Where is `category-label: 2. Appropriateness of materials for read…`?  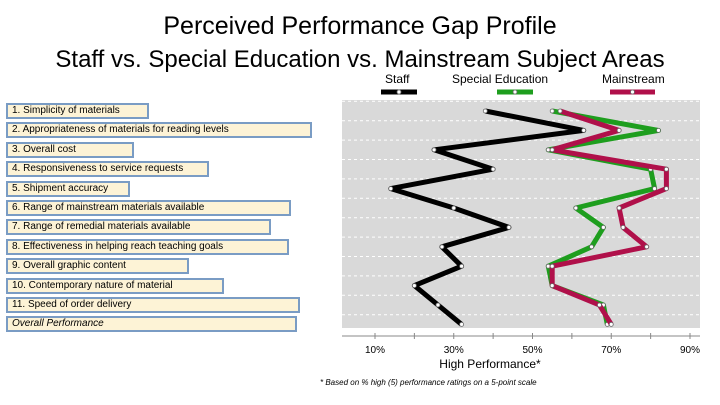
category-label: 2. Appropriateness of materials for read… is located at coordinates (159, 130).